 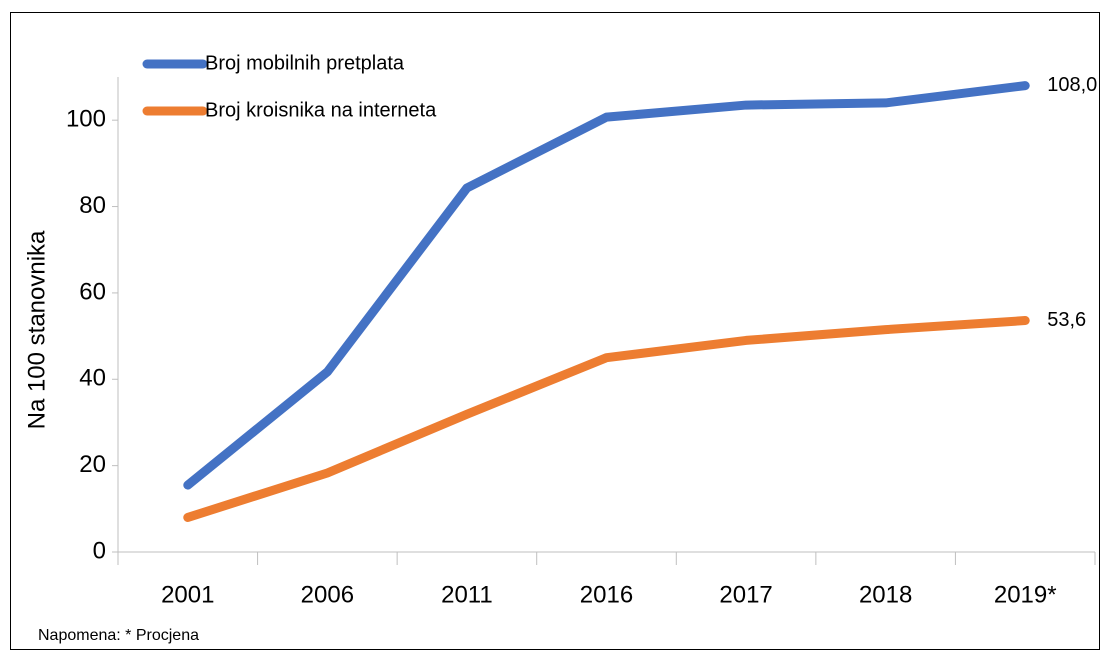 What do you see at coordinates (885, 594) in the screenshot?
I see `x-tick-label: 2018` at bounding box center [885, 594].